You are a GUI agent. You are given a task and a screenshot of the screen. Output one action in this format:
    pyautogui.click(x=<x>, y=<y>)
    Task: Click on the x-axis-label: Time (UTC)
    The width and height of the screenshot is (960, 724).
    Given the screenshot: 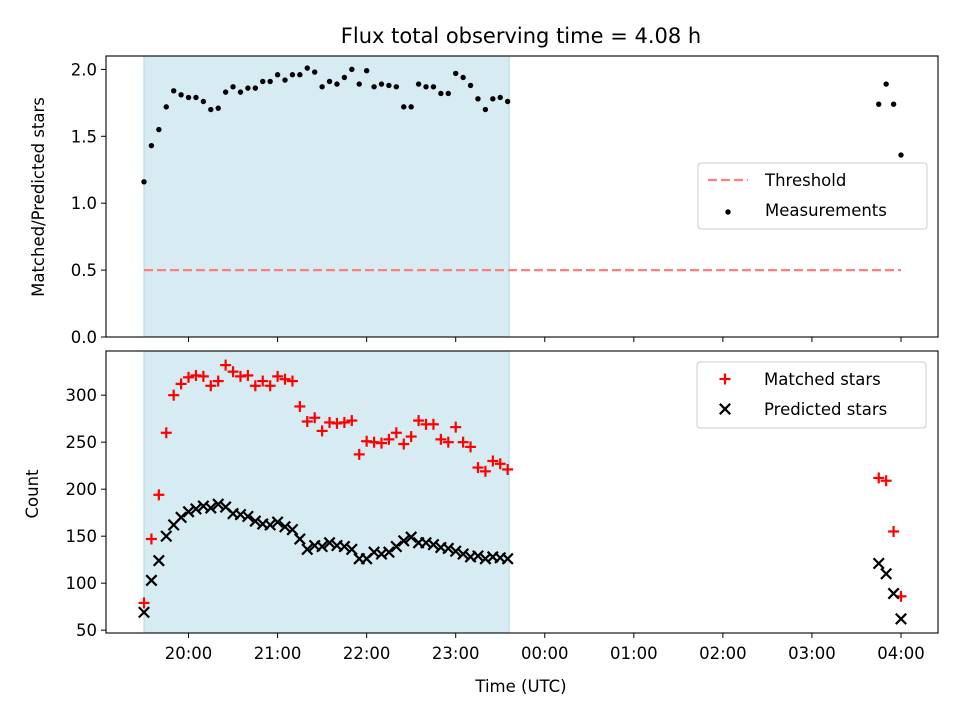 What is the action you would take?
    pyautogui.click(x=520, y=686)
    